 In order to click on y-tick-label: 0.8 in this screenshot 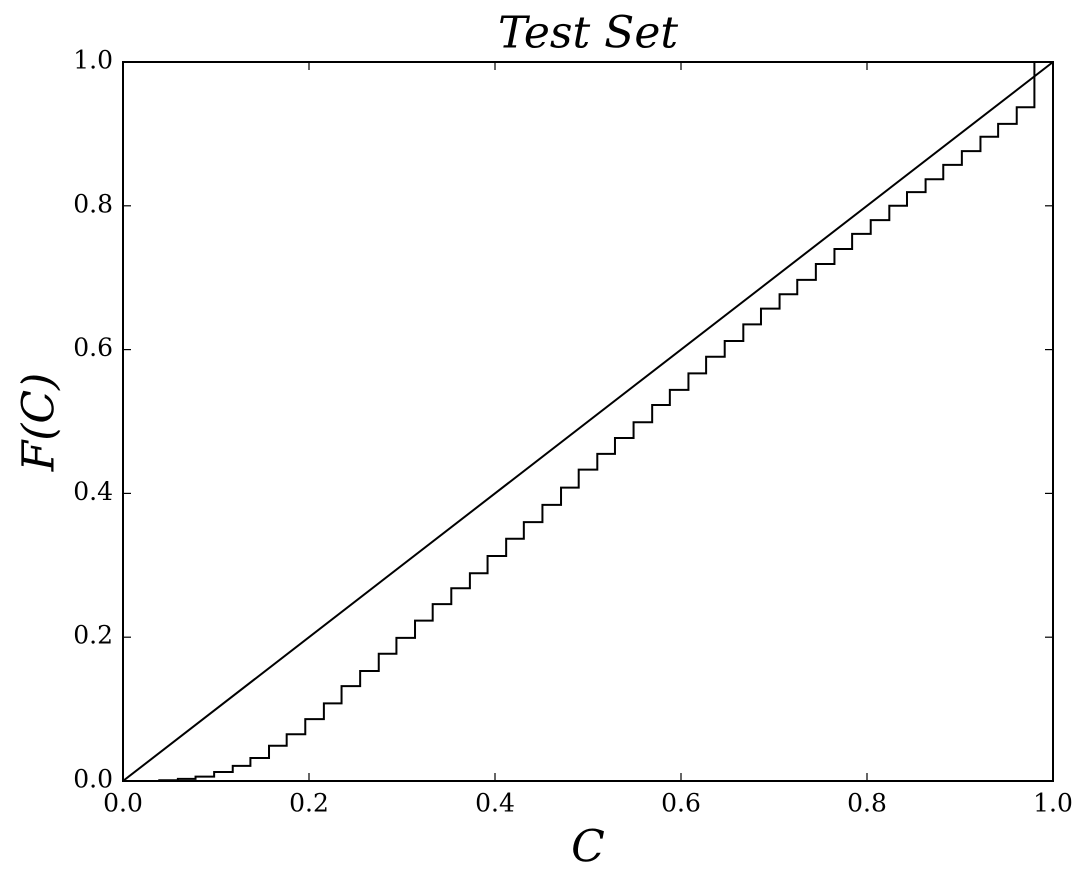, I will do `click(93, 203)`.